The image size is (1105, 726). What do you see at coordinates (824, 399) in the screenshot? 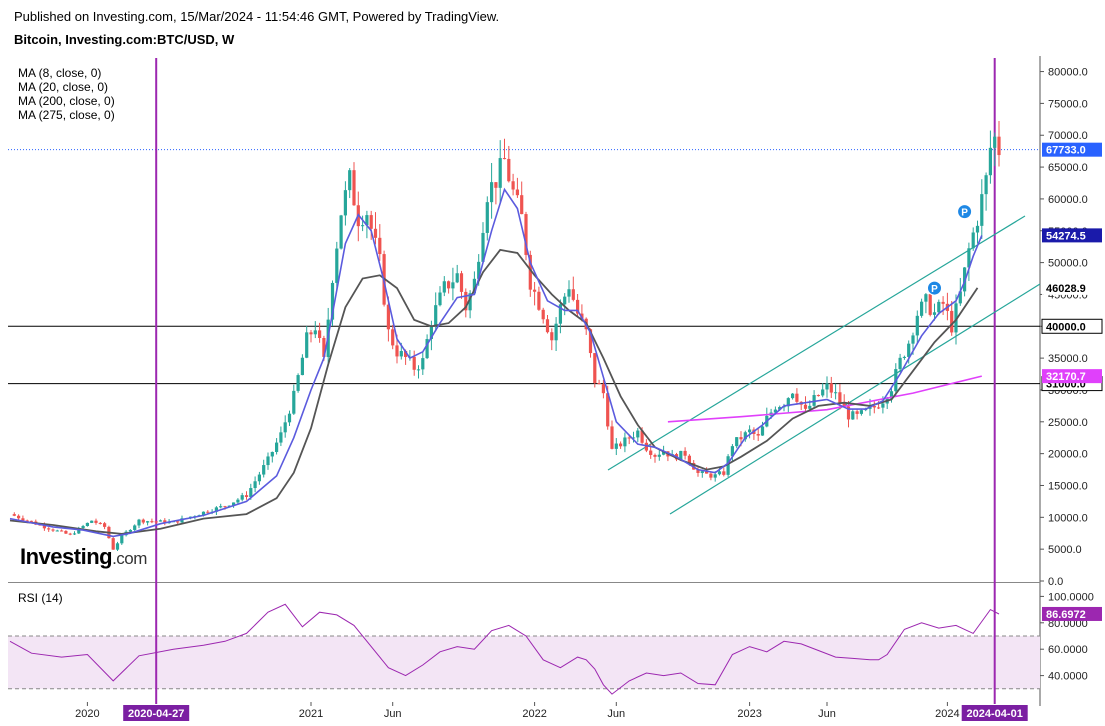
I see `ma200-line` at bounding box center [824, 399].